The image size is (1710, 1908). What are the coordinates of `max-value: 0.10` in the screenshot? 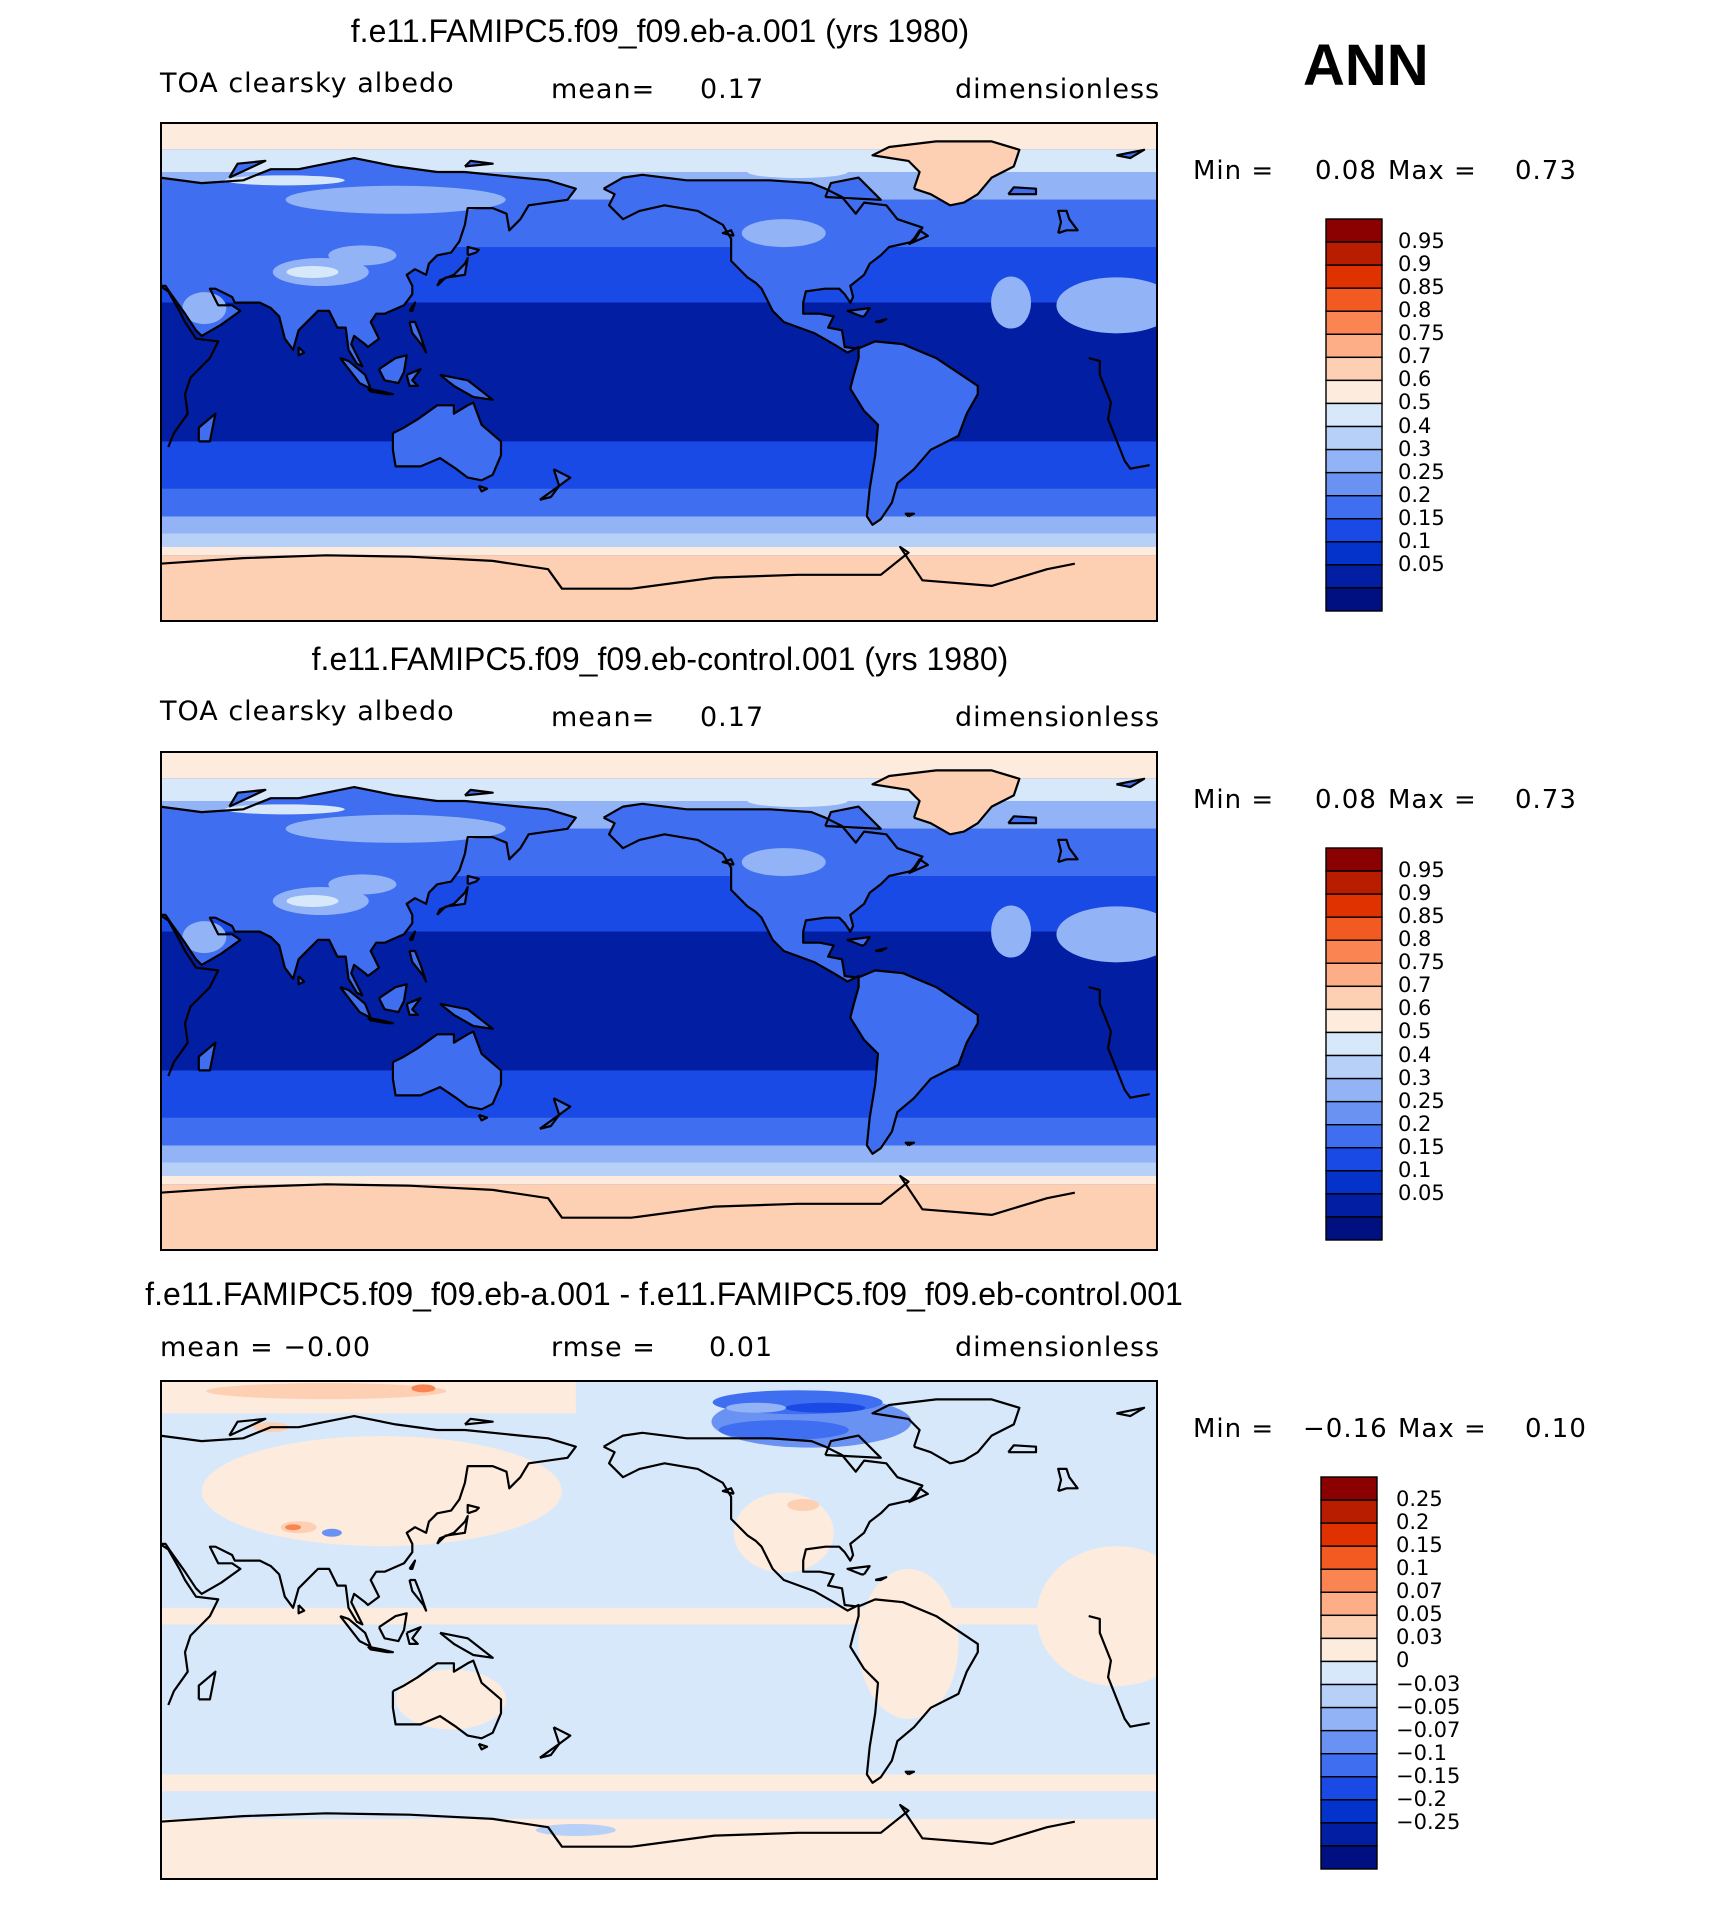 It's located at (1556, 1429).